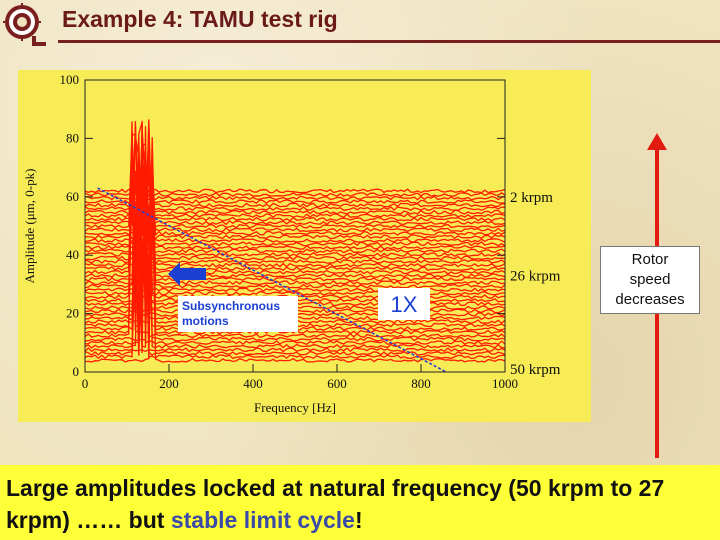 This screenshot has height=540, width=720. What do you see at coordinates (29, 226) in the screenshot?
I see `y-axis-label: Amplitude (μm, 0-pk)` at bounding box center [29, 226].